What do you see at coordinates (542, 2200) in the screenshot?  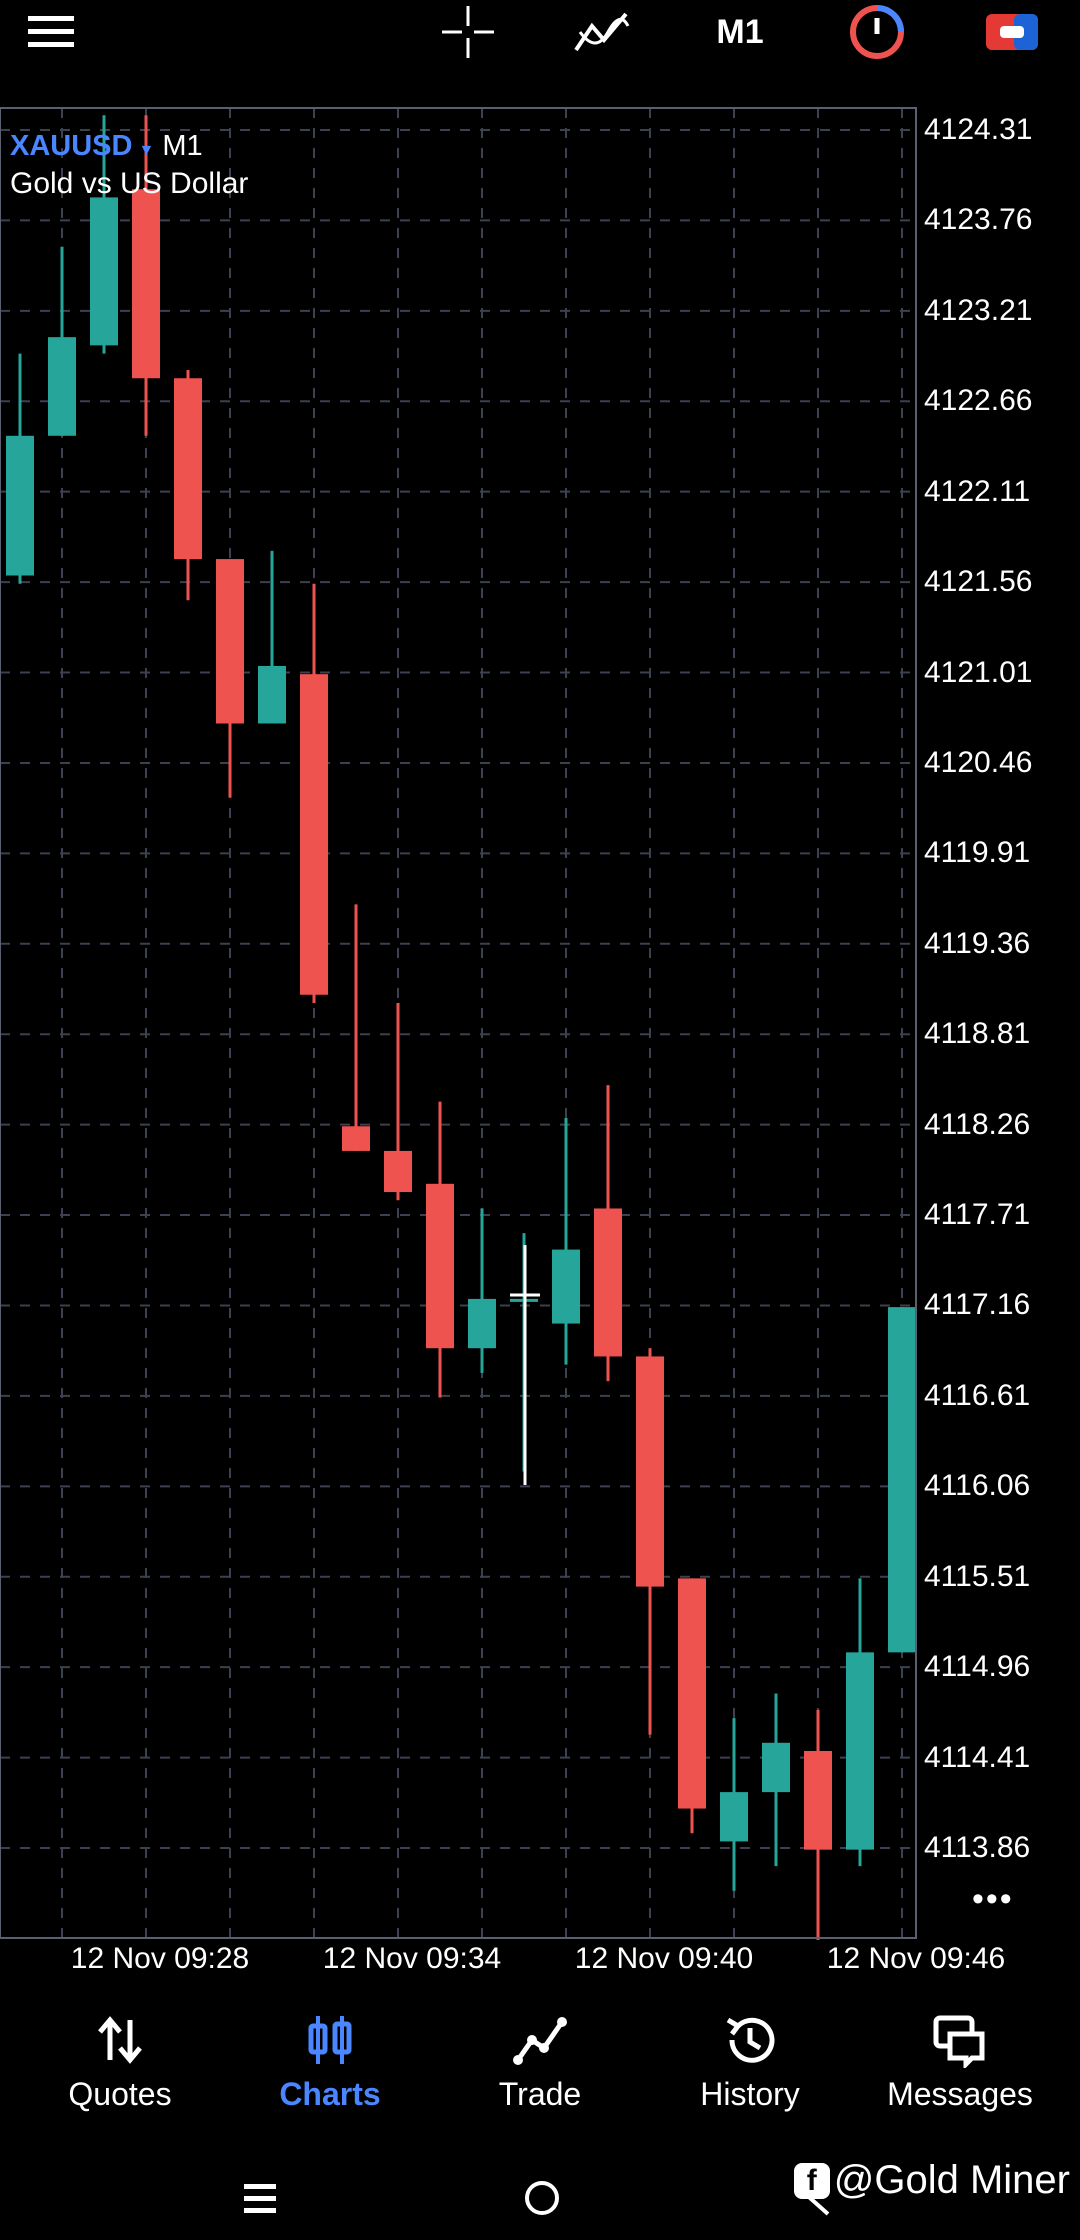 I see `home-icon` at bounding box center [542, 2200].